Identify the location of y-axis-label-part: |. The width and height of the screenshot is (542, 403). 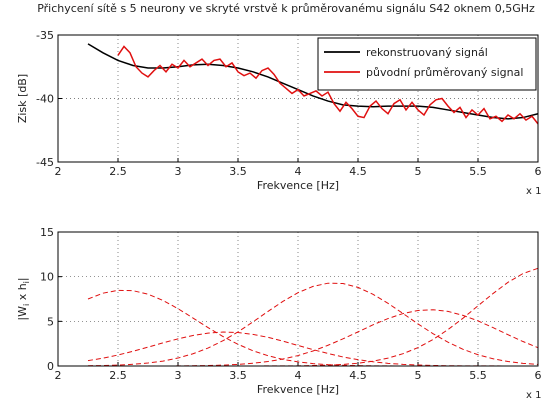
(22, 279).